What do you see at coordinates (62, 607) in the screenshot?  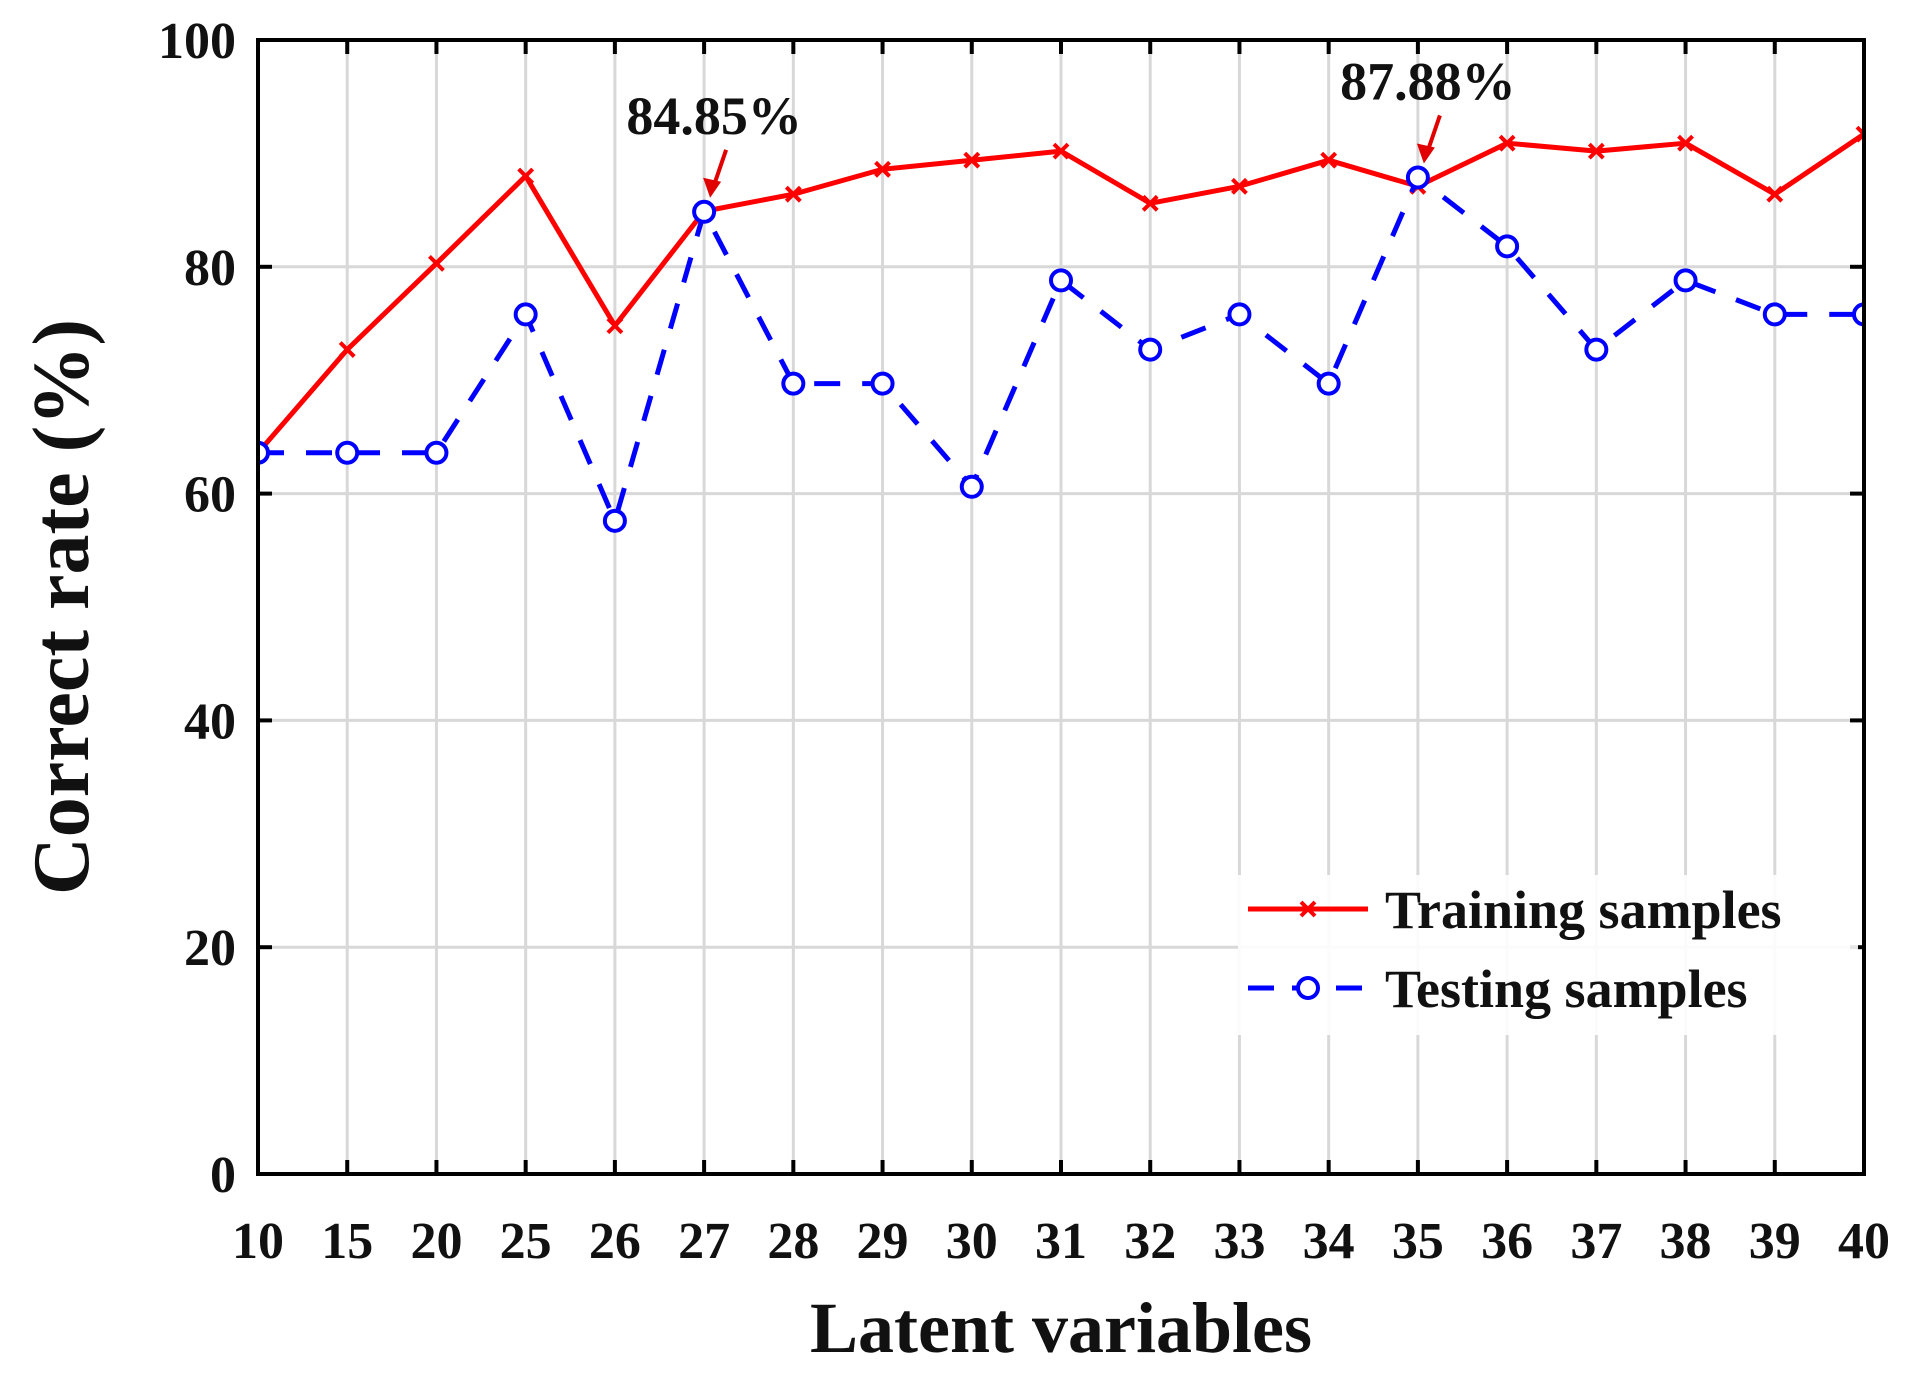 I see `y-axis-title: Correct rate (%)` at bounding box center [62, 607].